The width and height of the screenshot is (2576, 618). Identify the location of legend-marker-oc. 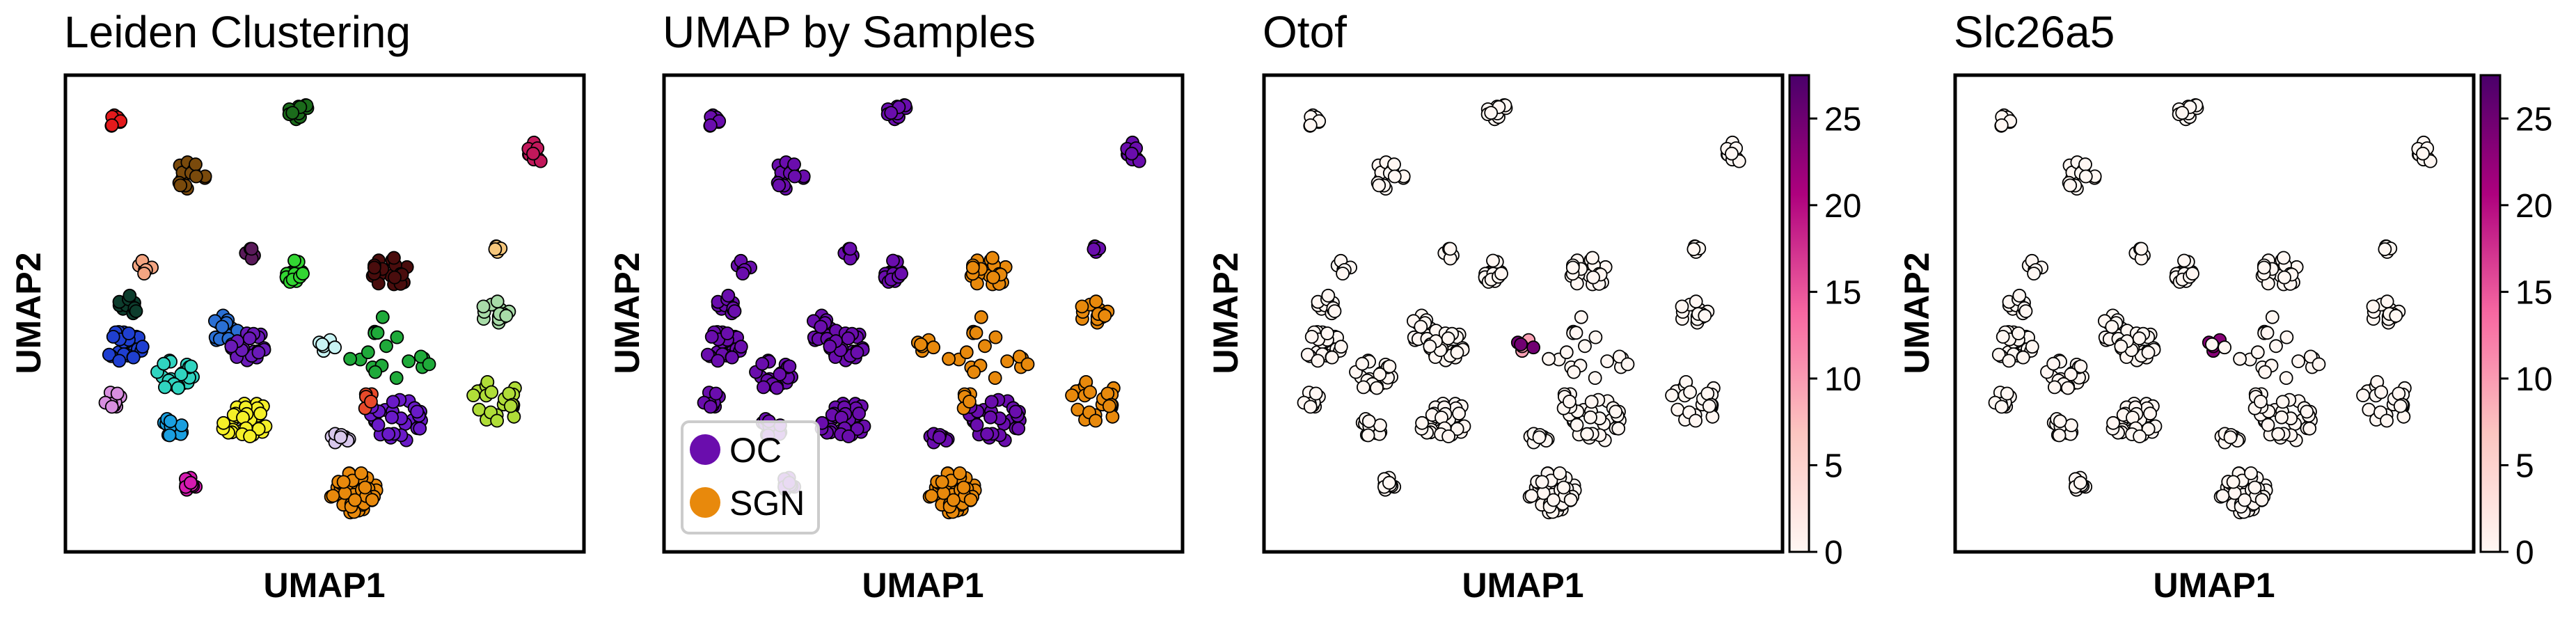
(705, 449).